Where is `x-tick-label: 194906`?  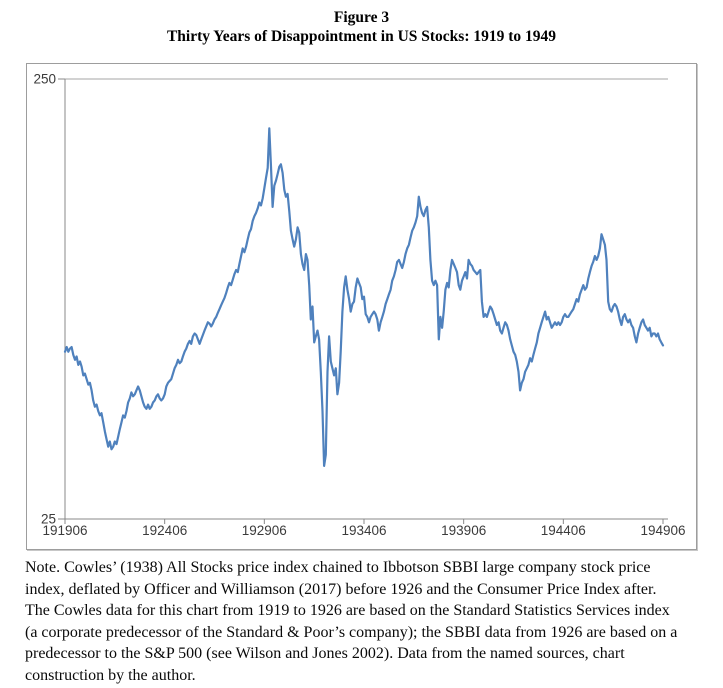 x-tick-label: 194906 is located at coordinates (662, 530).